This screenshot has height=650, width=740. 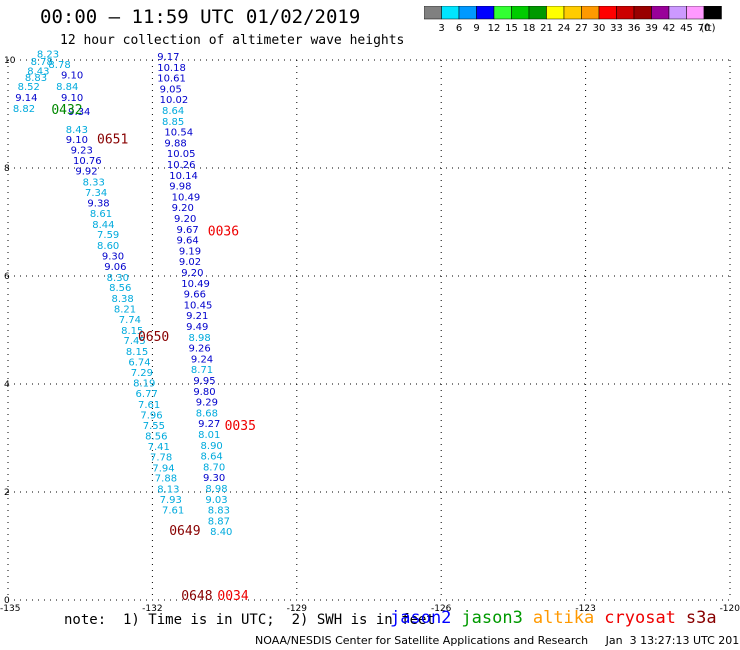 What do you see at coordinates (180, 187) in the screenshot?
I see `wave-height-reading: 9.98` at bounding box center [180, 187].